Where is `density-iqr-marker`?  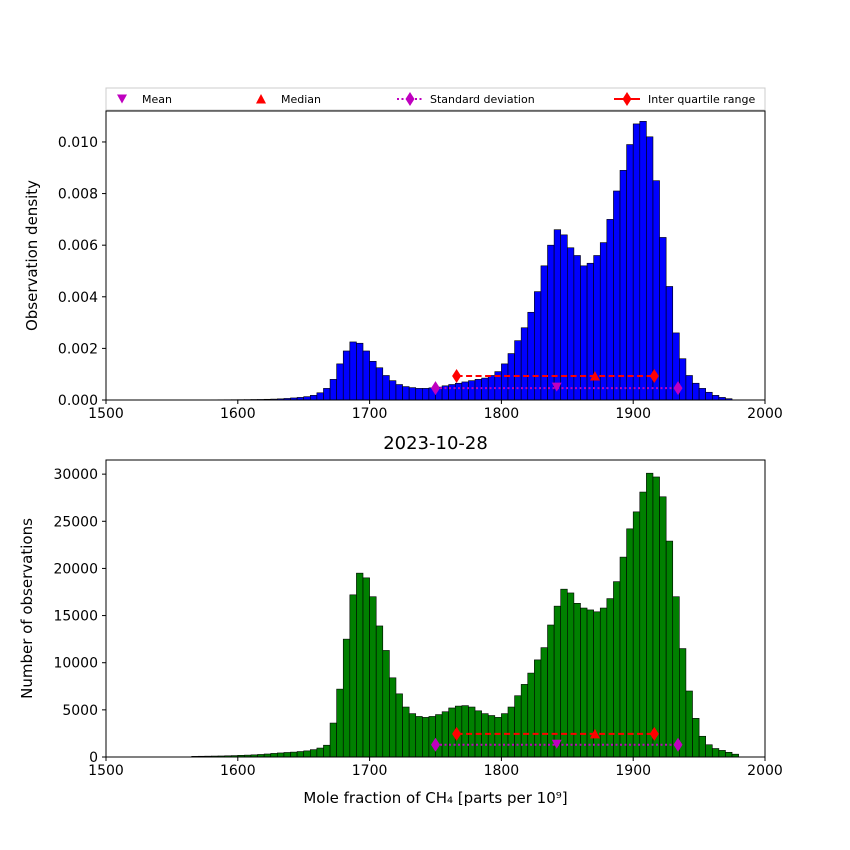 density-iqr-marker is located at coordinates (457, 376).